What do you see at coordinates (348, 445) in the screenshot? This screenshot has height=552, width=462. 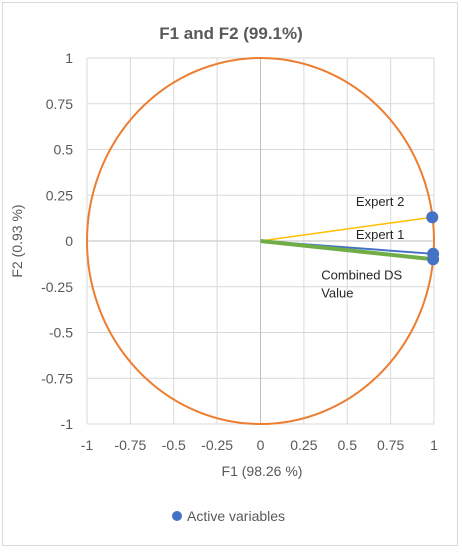 I see `x-tick-label: 0.5` at bounding box center [348, 445].